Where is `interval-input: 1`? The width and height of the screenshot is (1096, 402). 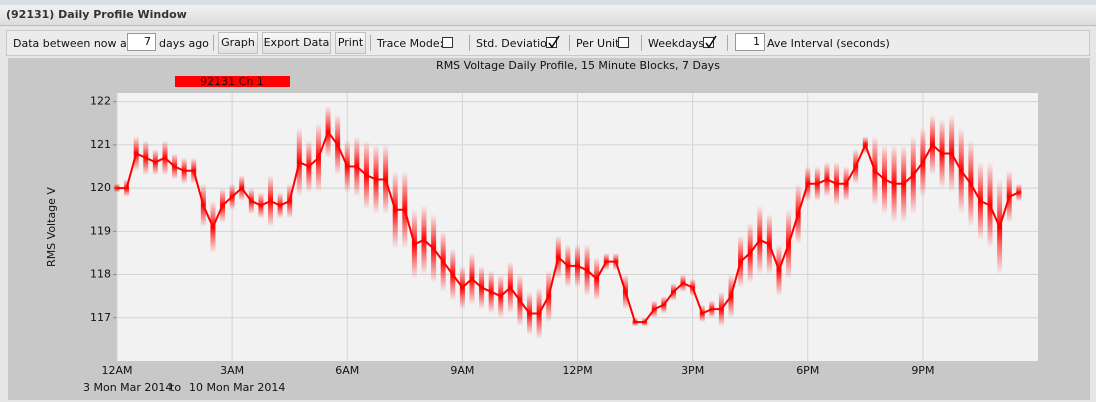
interval-input: 1 is located at coordinates (750, 42).